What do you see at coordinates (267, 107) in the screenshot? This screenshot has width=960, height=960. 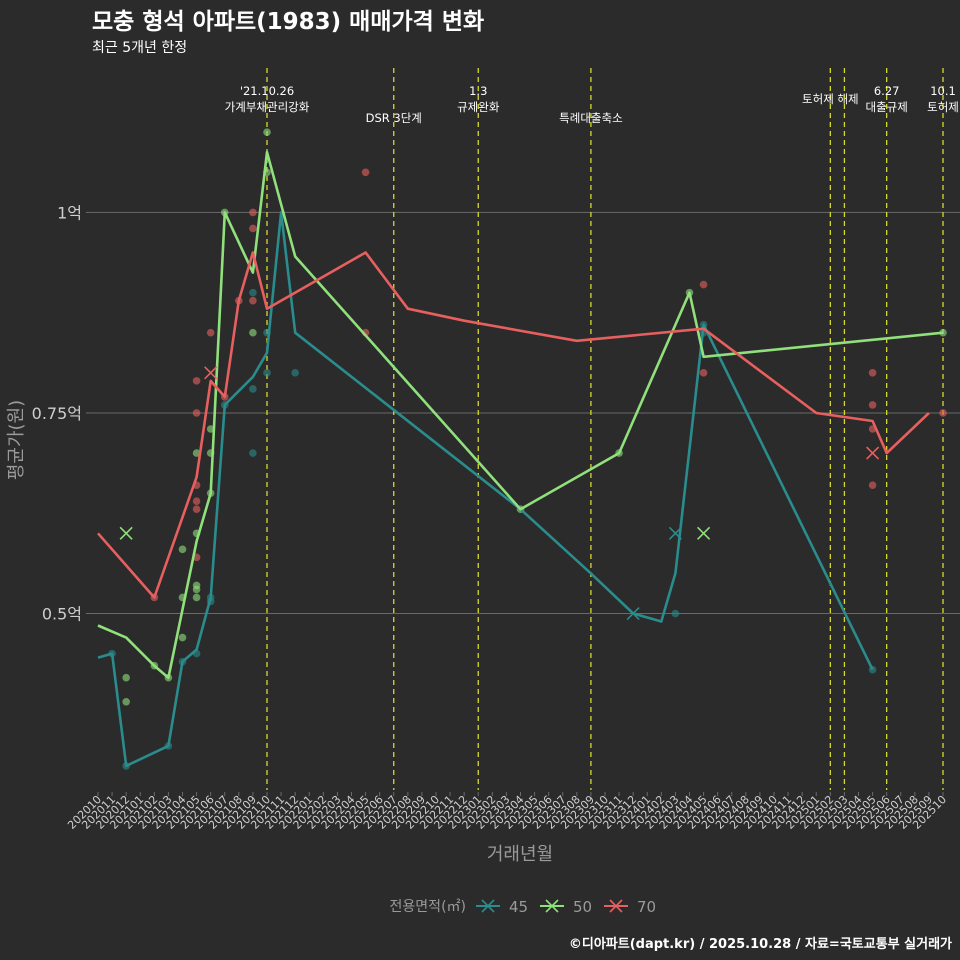 I see `event-label: 가계부채관리강화` at bounding box center [267, 107].